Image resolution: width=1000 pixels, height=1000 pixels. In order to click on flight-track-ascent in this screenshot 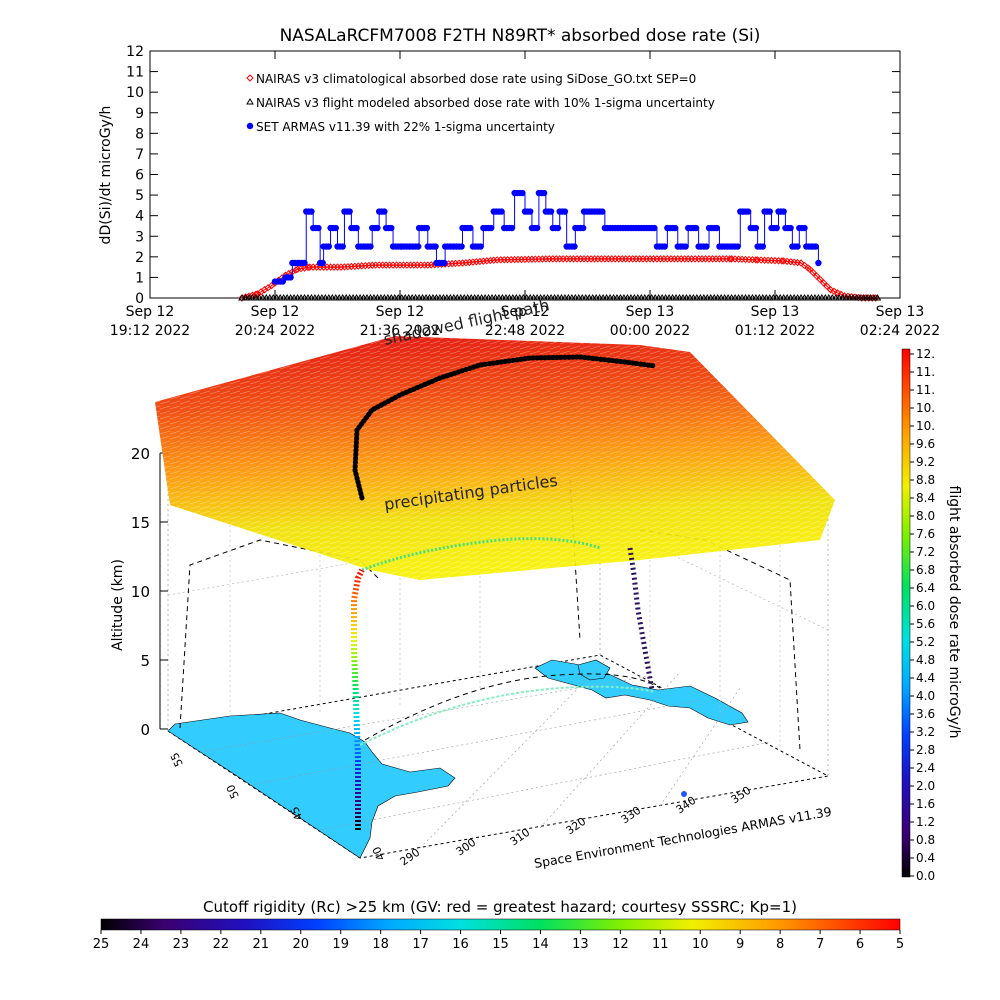, I will do `click(358, 699)`.